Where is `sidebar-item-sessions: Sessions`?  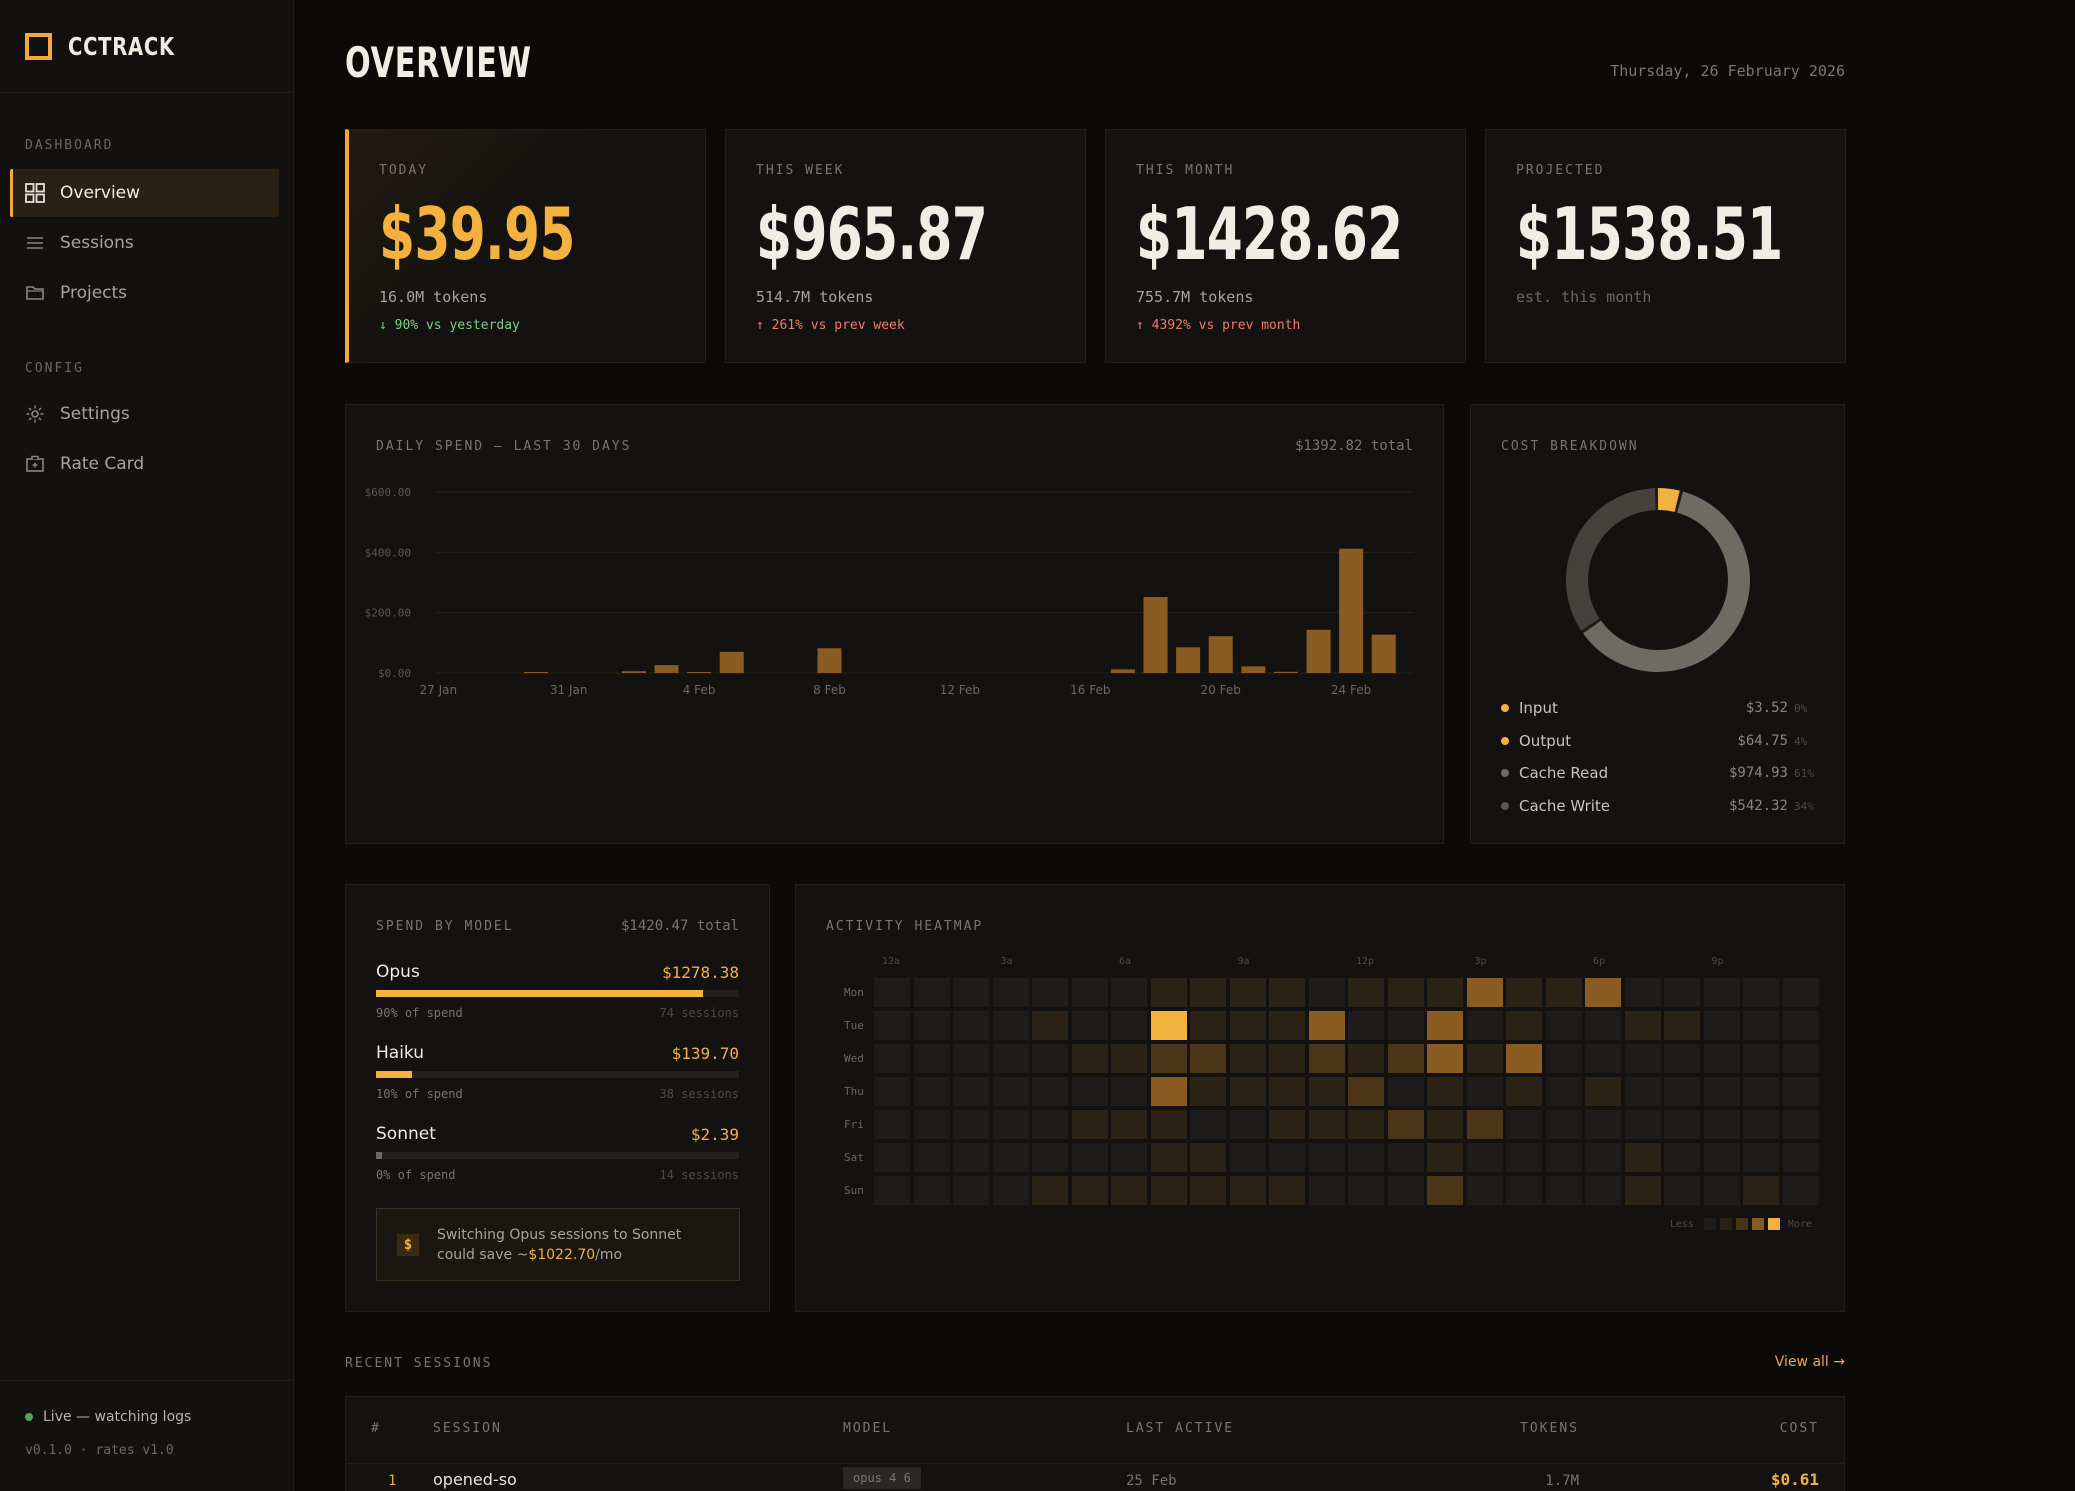 sidebar-item-sessions: Sessions is located at coordinates (144, 243).